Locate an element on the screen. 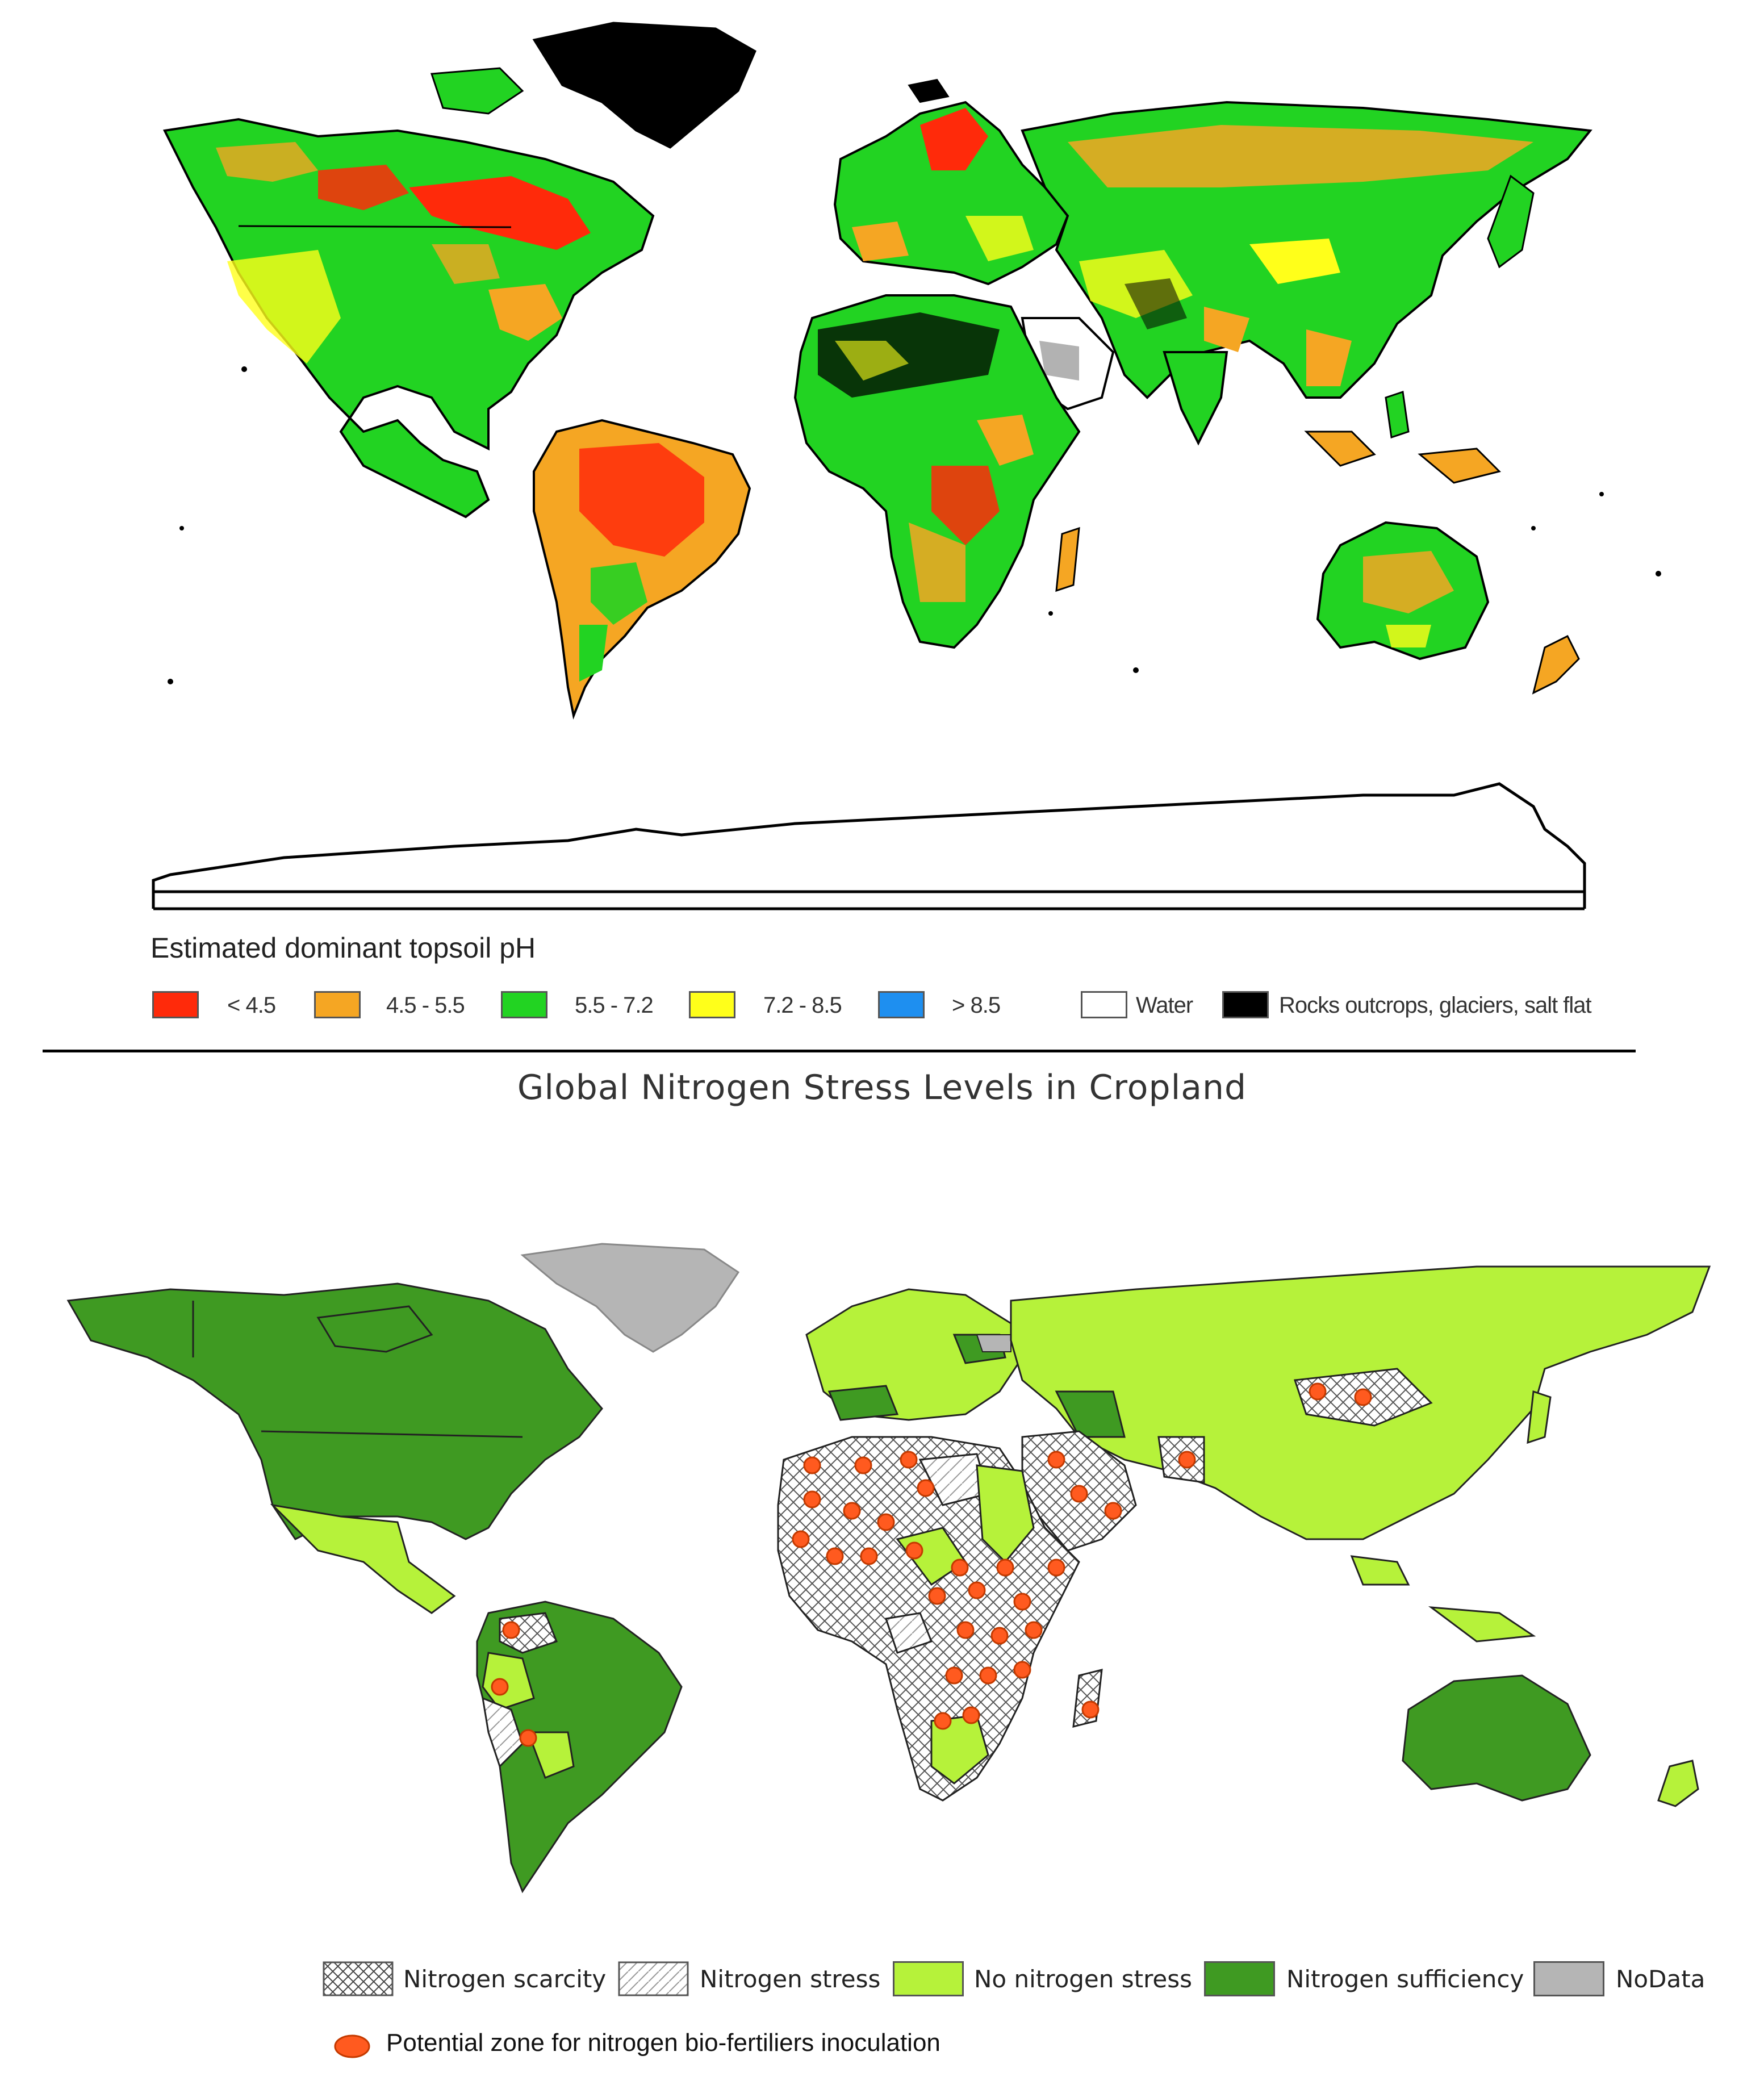  inoculation-markers is located at coordinates (931, 1564).